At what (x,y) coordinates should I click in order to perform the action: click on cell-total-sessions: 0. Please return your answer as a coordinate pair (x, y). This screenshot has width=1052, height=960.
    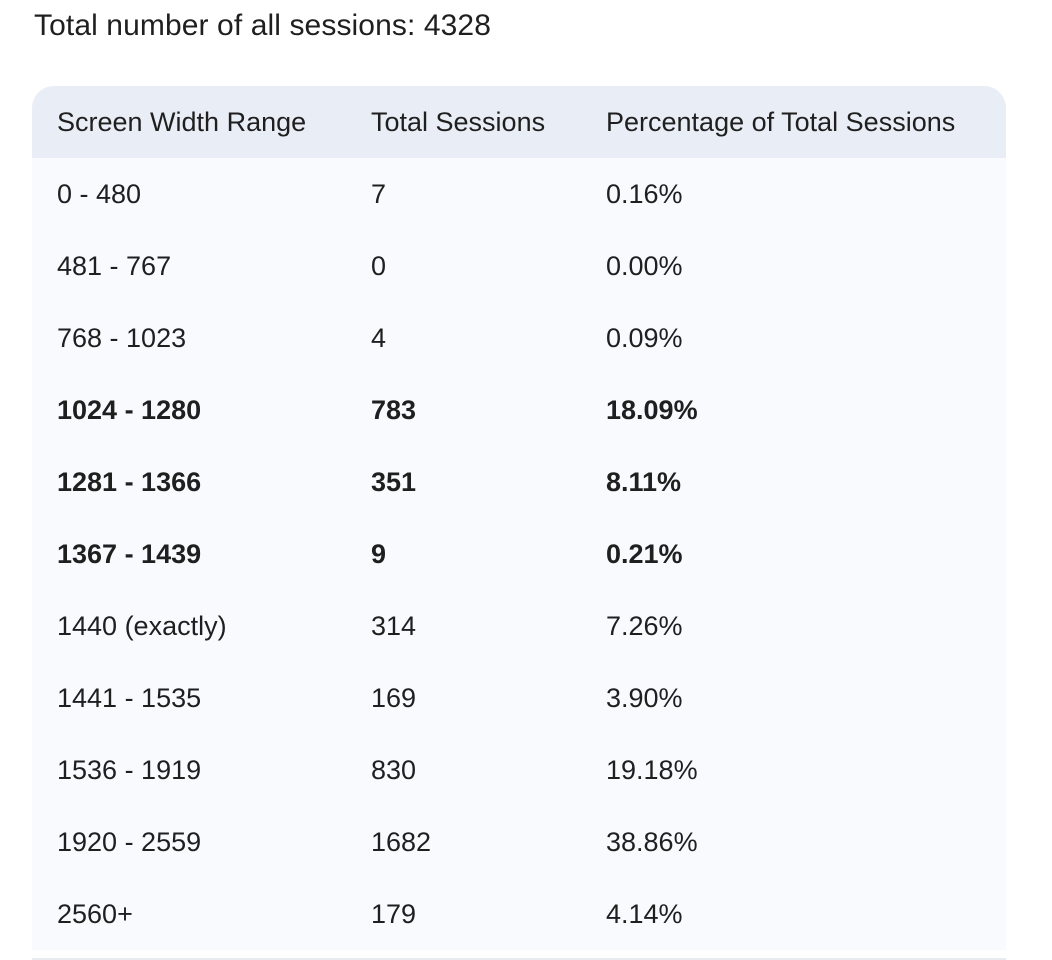
    Looking at the image, I should click on (379, 265).